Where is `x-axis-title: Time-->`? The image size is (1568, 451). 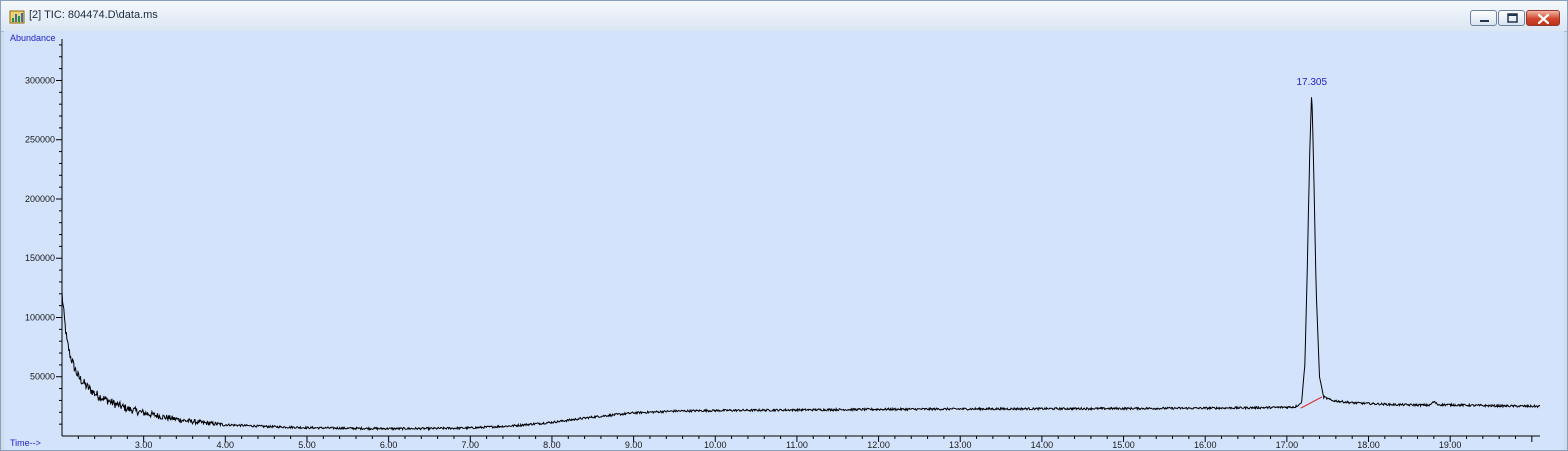 x-axis-title: Time--> is located at coordinates (25, 443).